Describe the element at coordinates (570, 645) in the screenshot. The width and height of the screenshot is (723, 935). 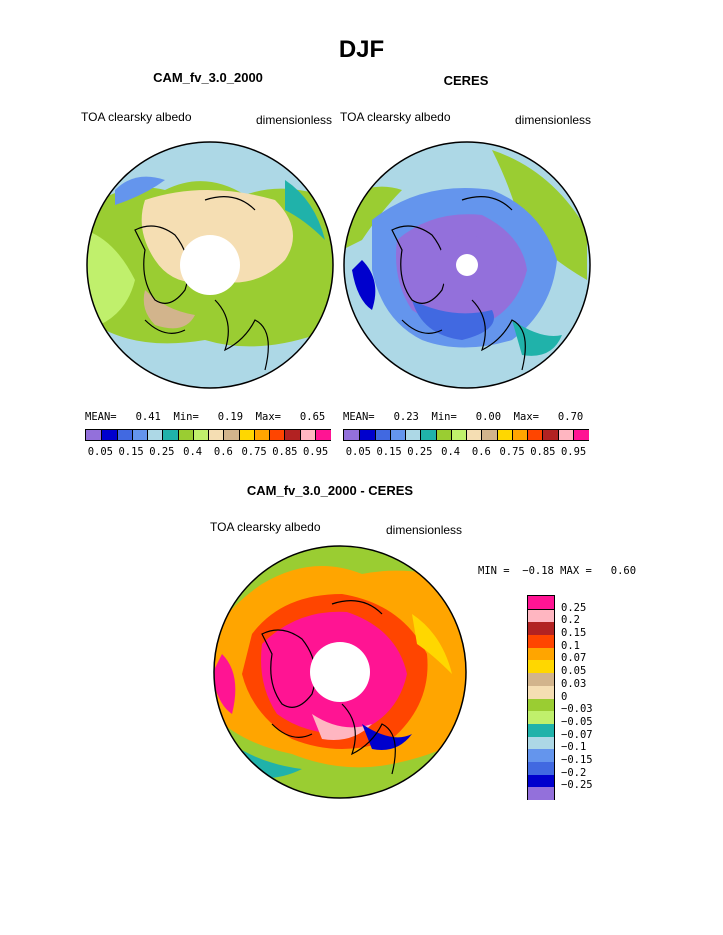
I see `colorbar-tick-label: 0.1` at that location.